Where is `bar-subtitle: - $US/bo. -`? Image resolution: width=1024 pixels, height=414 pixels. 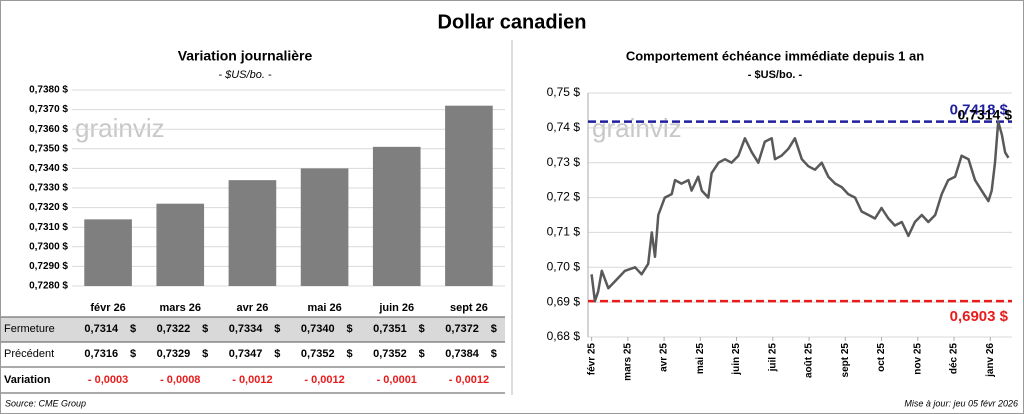 bar-subtitle: - $US/bo. - is located at coordinates (245, 75).